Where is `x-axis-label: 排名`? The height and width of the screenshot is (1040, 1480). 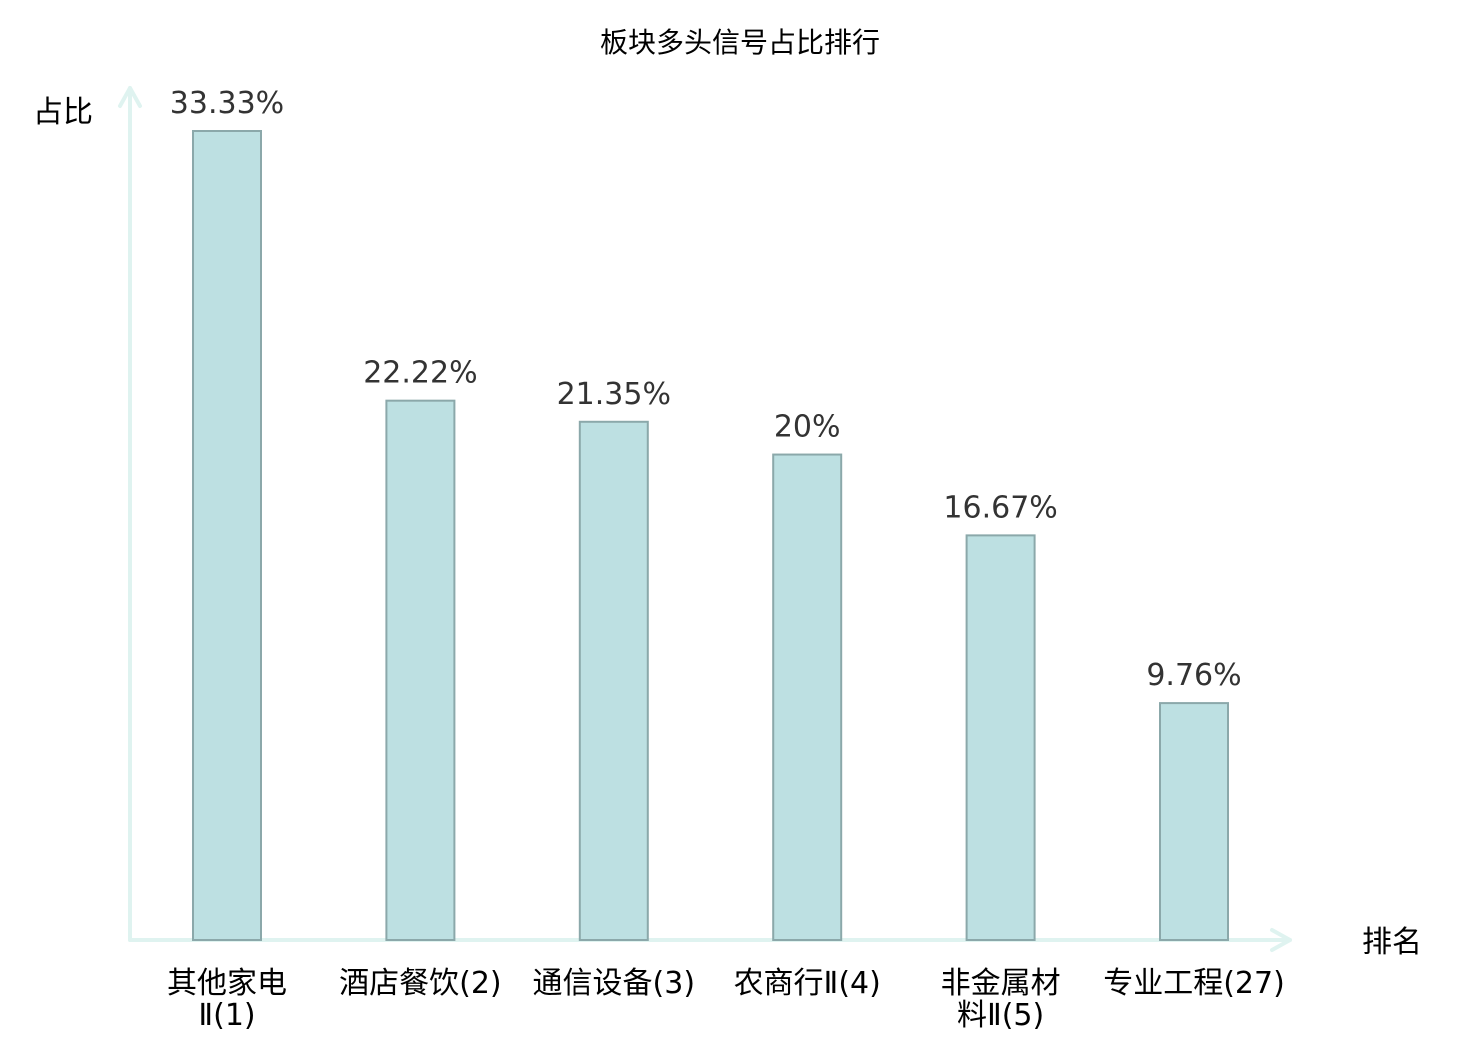 x-axis-label: 排名 is located at coordinates (1392, 942).